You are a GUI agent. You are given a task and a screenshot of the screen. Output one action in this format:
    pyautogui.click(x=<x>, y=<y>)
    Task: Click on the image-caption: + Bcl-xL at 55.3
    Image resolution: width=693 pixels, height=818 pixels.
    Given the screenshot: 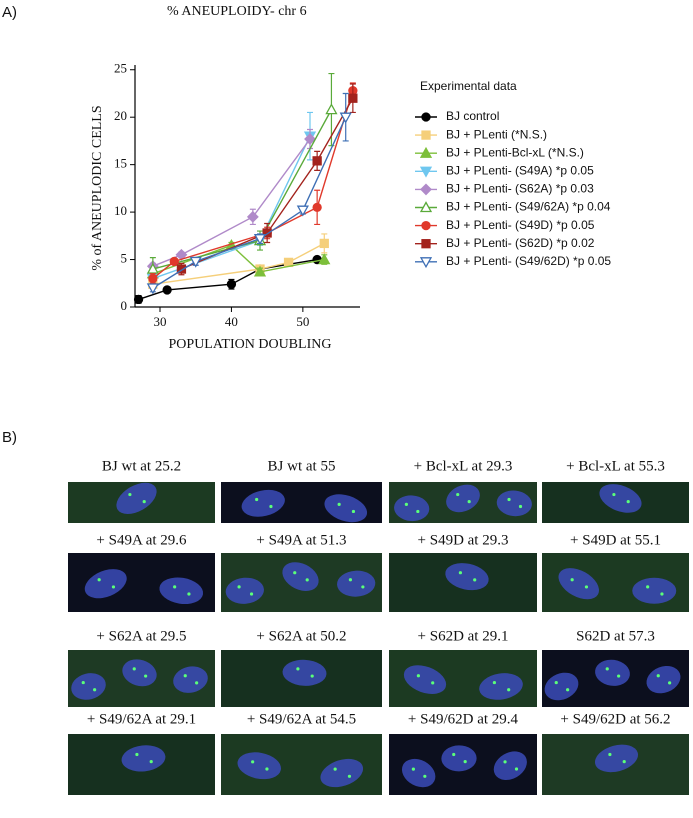 What is the action you would take?
    pyautogui.click(x=615, y=466)
    